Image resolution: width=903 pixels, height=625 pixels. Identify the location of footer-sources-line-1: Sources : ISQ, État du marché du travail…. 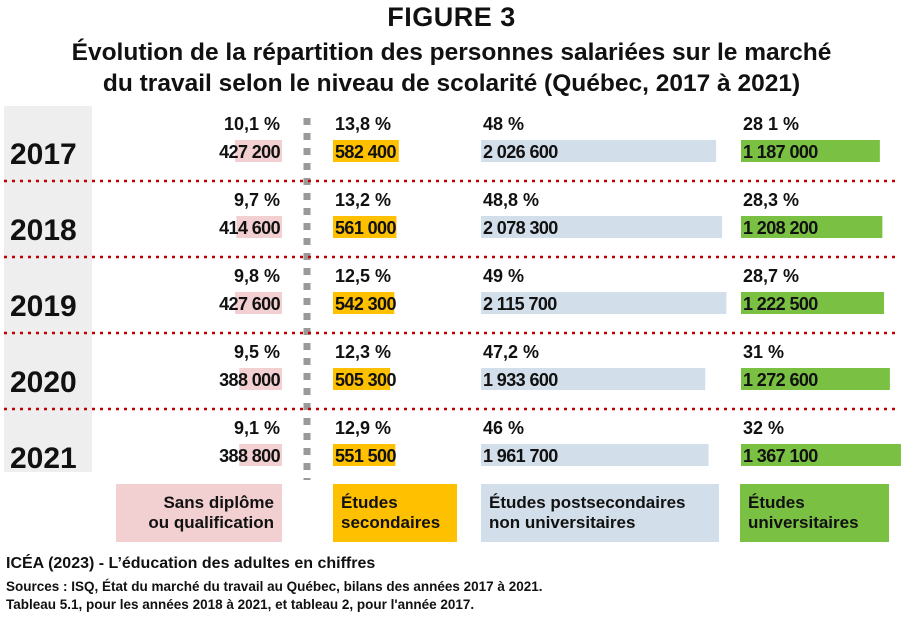
(274, 586).